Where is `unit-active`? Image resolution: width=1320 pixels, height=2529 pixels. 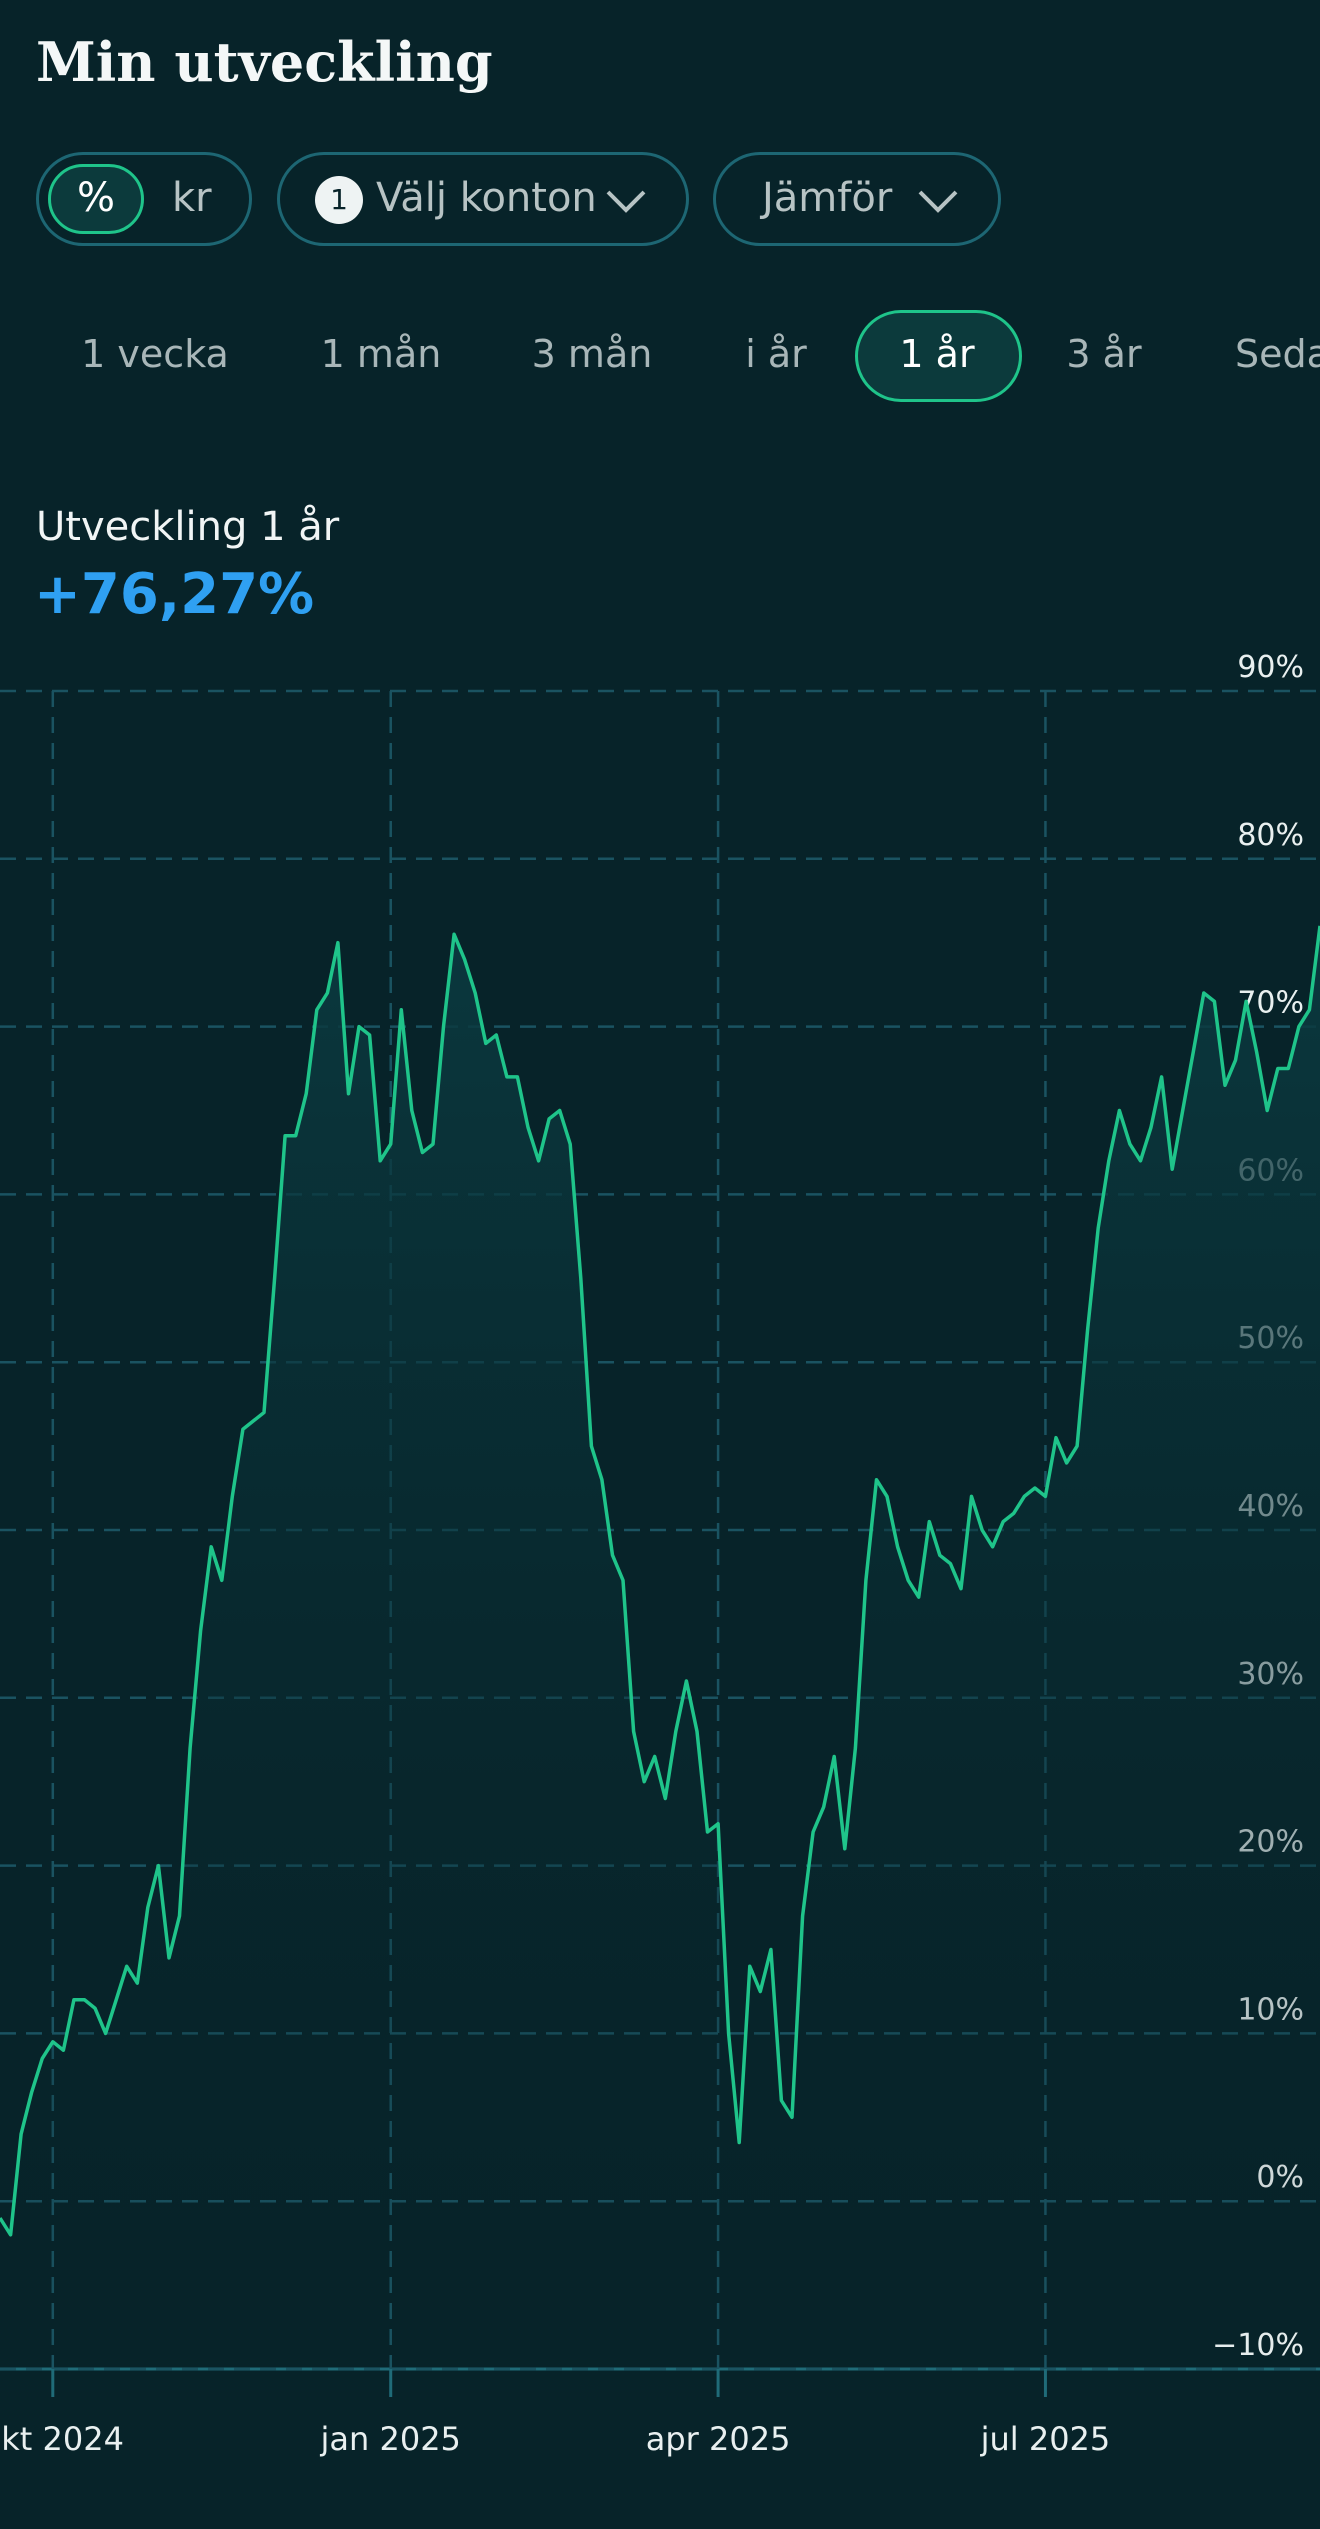 unit-active is located at coordinates (96, 199).